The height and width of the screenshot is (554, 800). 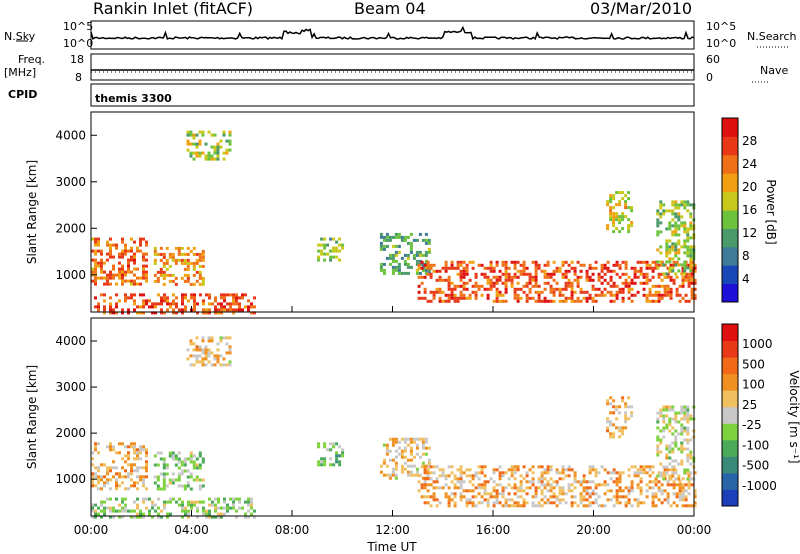 I want to click on colorbar-tick-label: -100, so click(x=755, y=445).